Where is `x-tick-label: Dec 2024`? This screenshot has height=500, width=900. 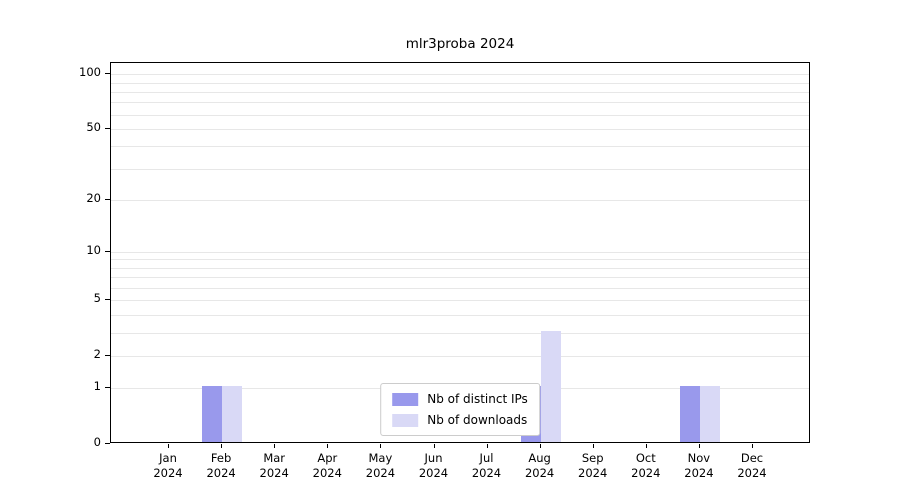 x-tick-label: Dec 2024 is located at coordinates (752, 466).